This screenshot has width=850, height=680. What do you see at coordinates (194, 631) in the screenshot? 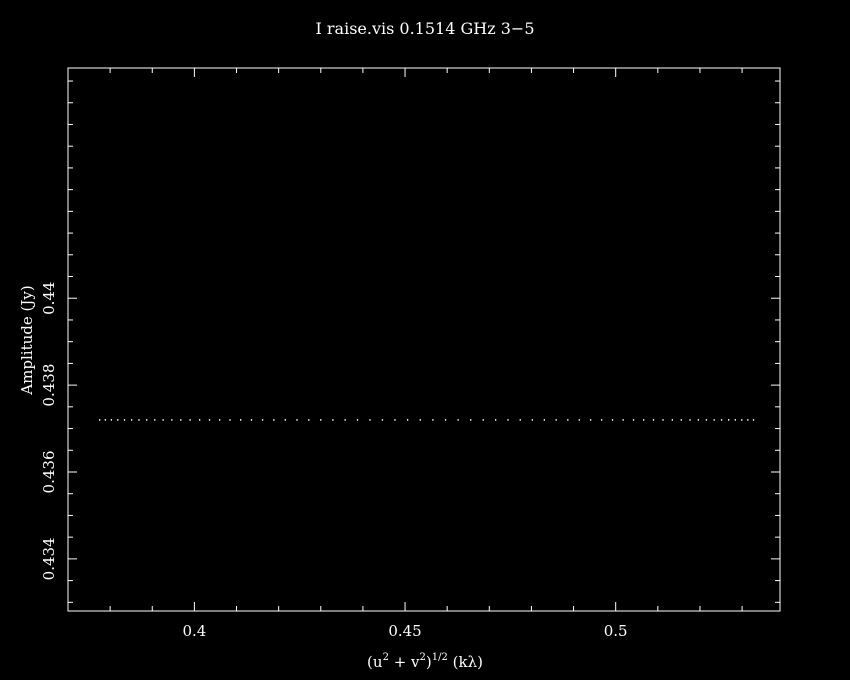
I see `x-tick-label: 0.4` at bounding box center [194, 631].